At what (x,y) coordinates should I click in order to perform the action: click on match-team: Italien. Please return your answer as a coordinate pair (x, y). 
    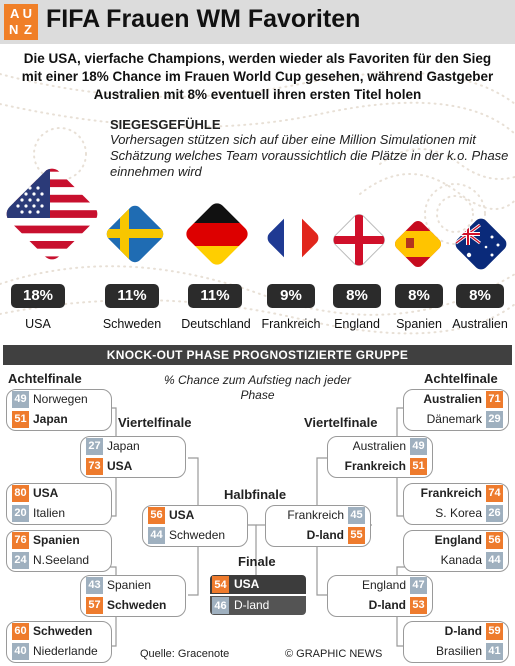
    Looking at the image, I should click on (49, 513).